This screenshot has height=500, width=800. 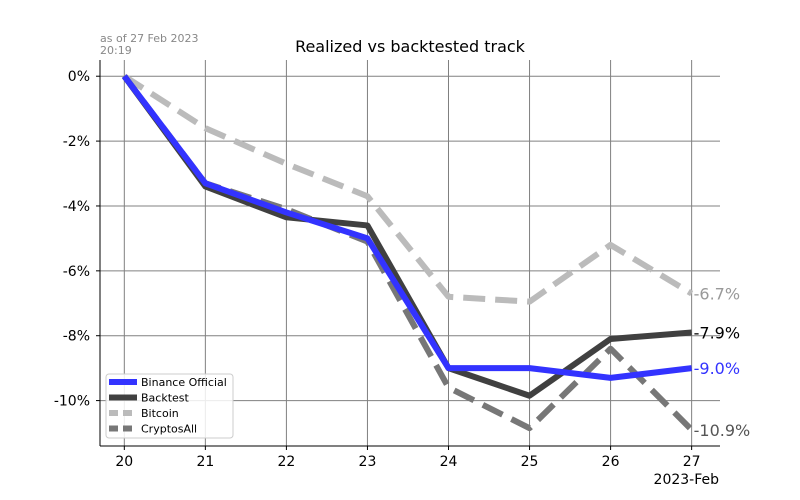 I want to click on x-axis-label: 2023-Feb, so click(x=687, y=480).